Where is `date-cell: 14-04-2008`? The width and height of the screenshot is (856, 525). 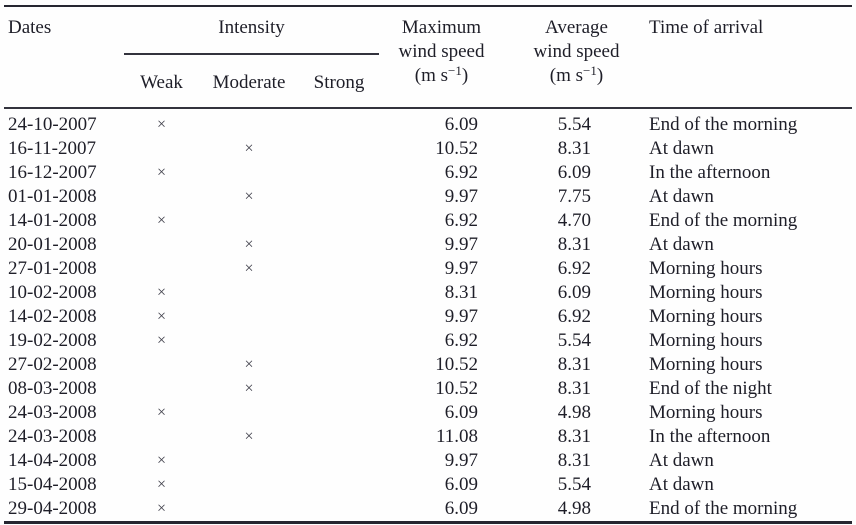
date-cell: 14-04-2008 is located at coordinates (52, 460).